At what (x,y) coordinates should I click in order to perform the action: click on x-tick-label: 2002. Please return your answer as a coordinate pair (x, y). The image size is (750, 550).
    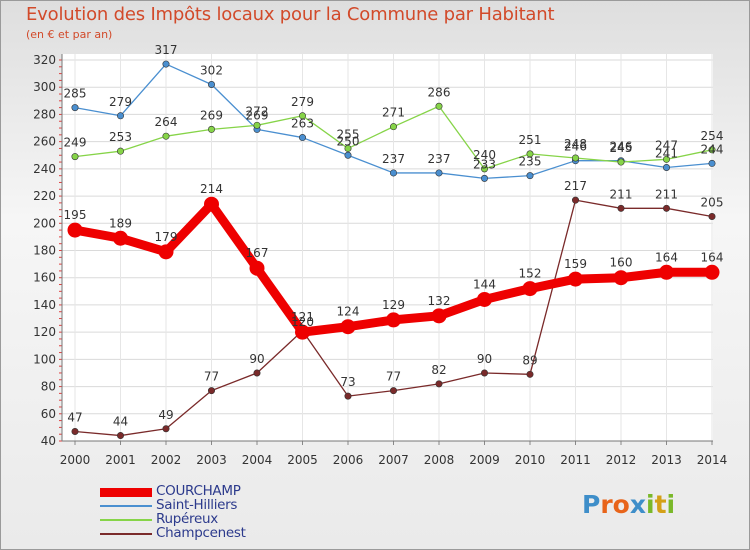
    Looking at the image, I should click on (166, 460).